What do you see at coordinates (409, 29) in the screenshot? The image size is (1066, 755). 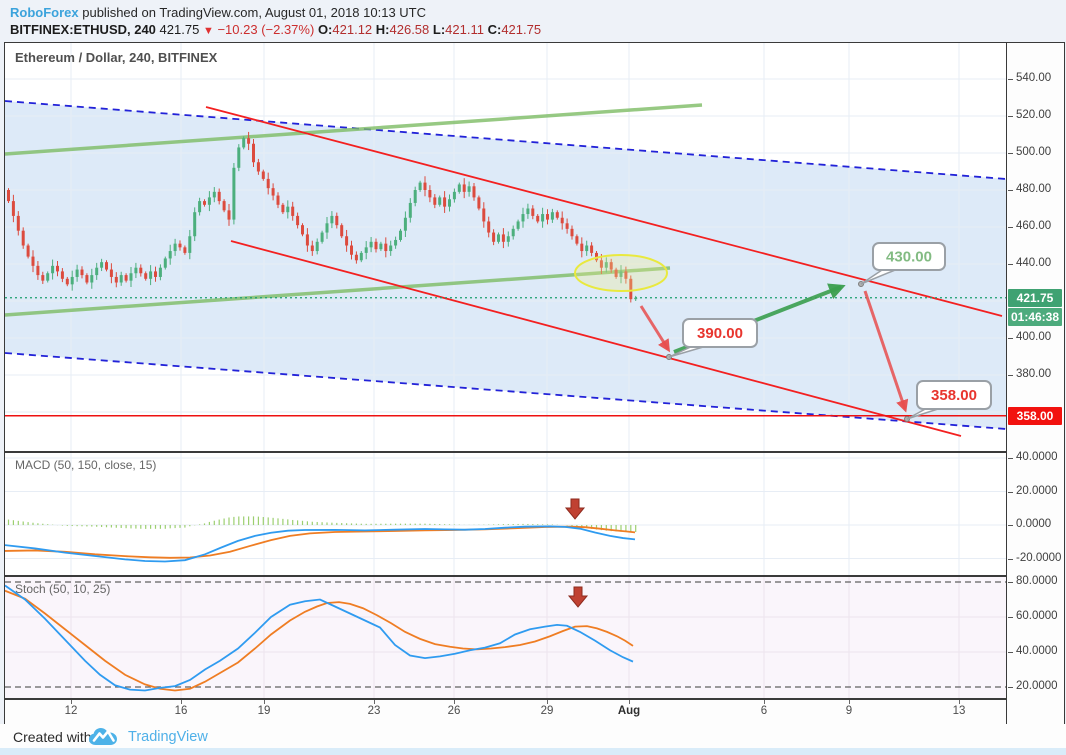 I see `high-value: 426.58` at bounding box center [409, 29].